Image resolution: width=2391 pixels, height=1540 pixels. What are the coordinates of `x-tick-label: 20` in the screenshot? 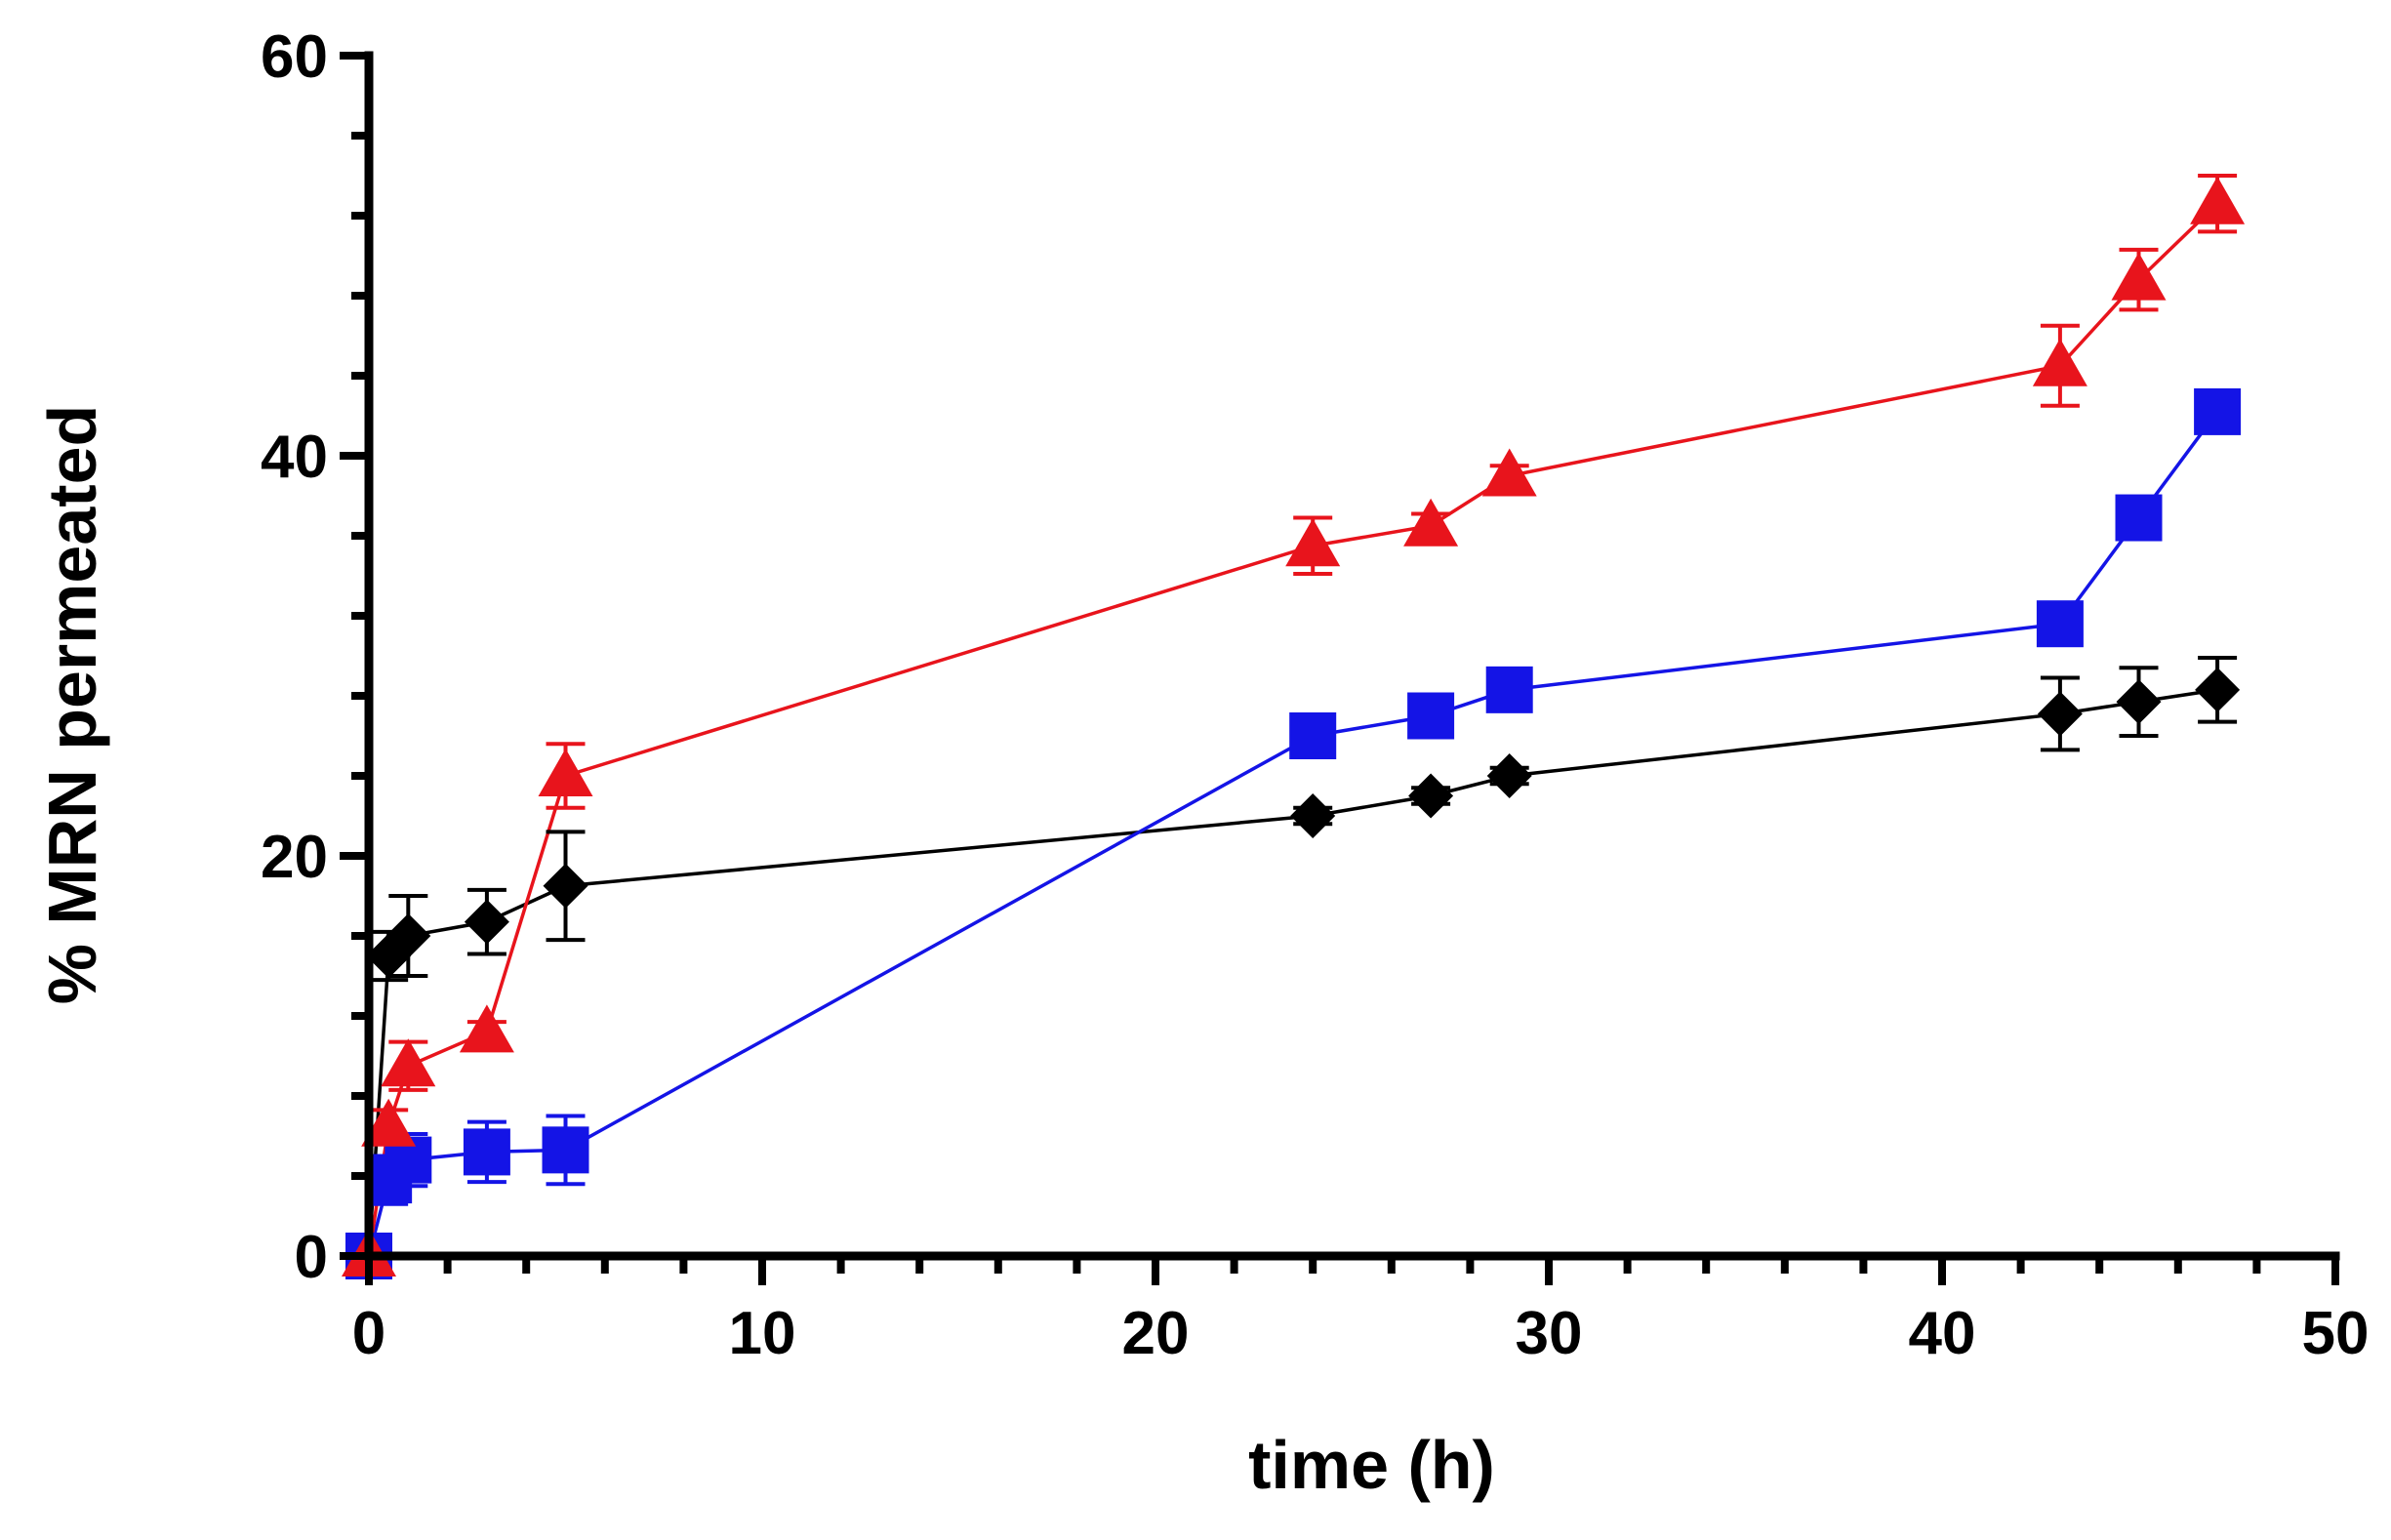 It's located at (1156, 1333).